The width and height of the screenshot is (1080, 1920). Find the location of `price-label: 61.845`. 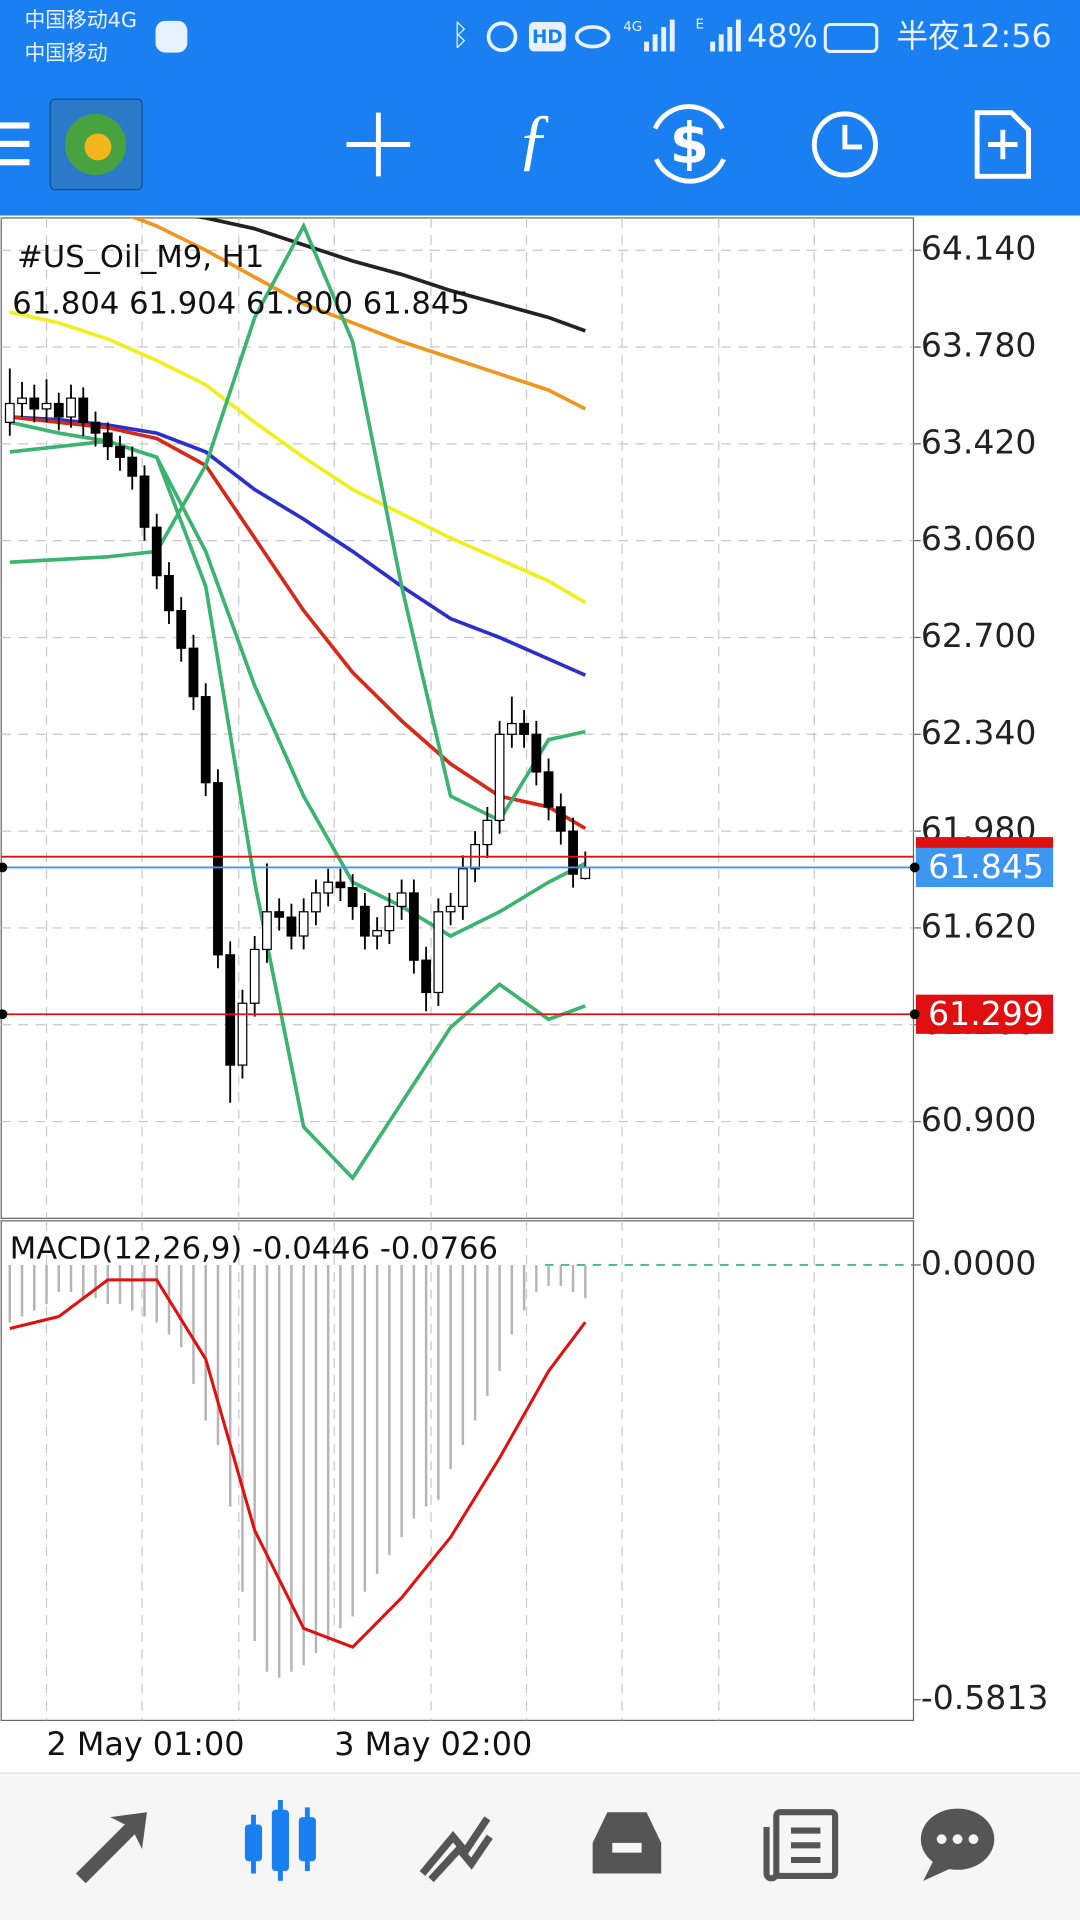

price-label: 61.845 is located at coordinates (986, 866).